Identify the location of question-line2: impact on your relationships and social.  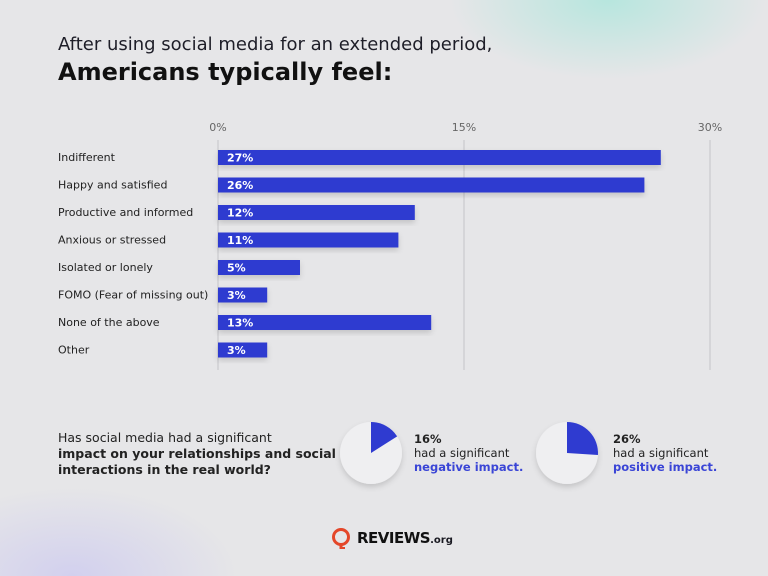
(197, 453).